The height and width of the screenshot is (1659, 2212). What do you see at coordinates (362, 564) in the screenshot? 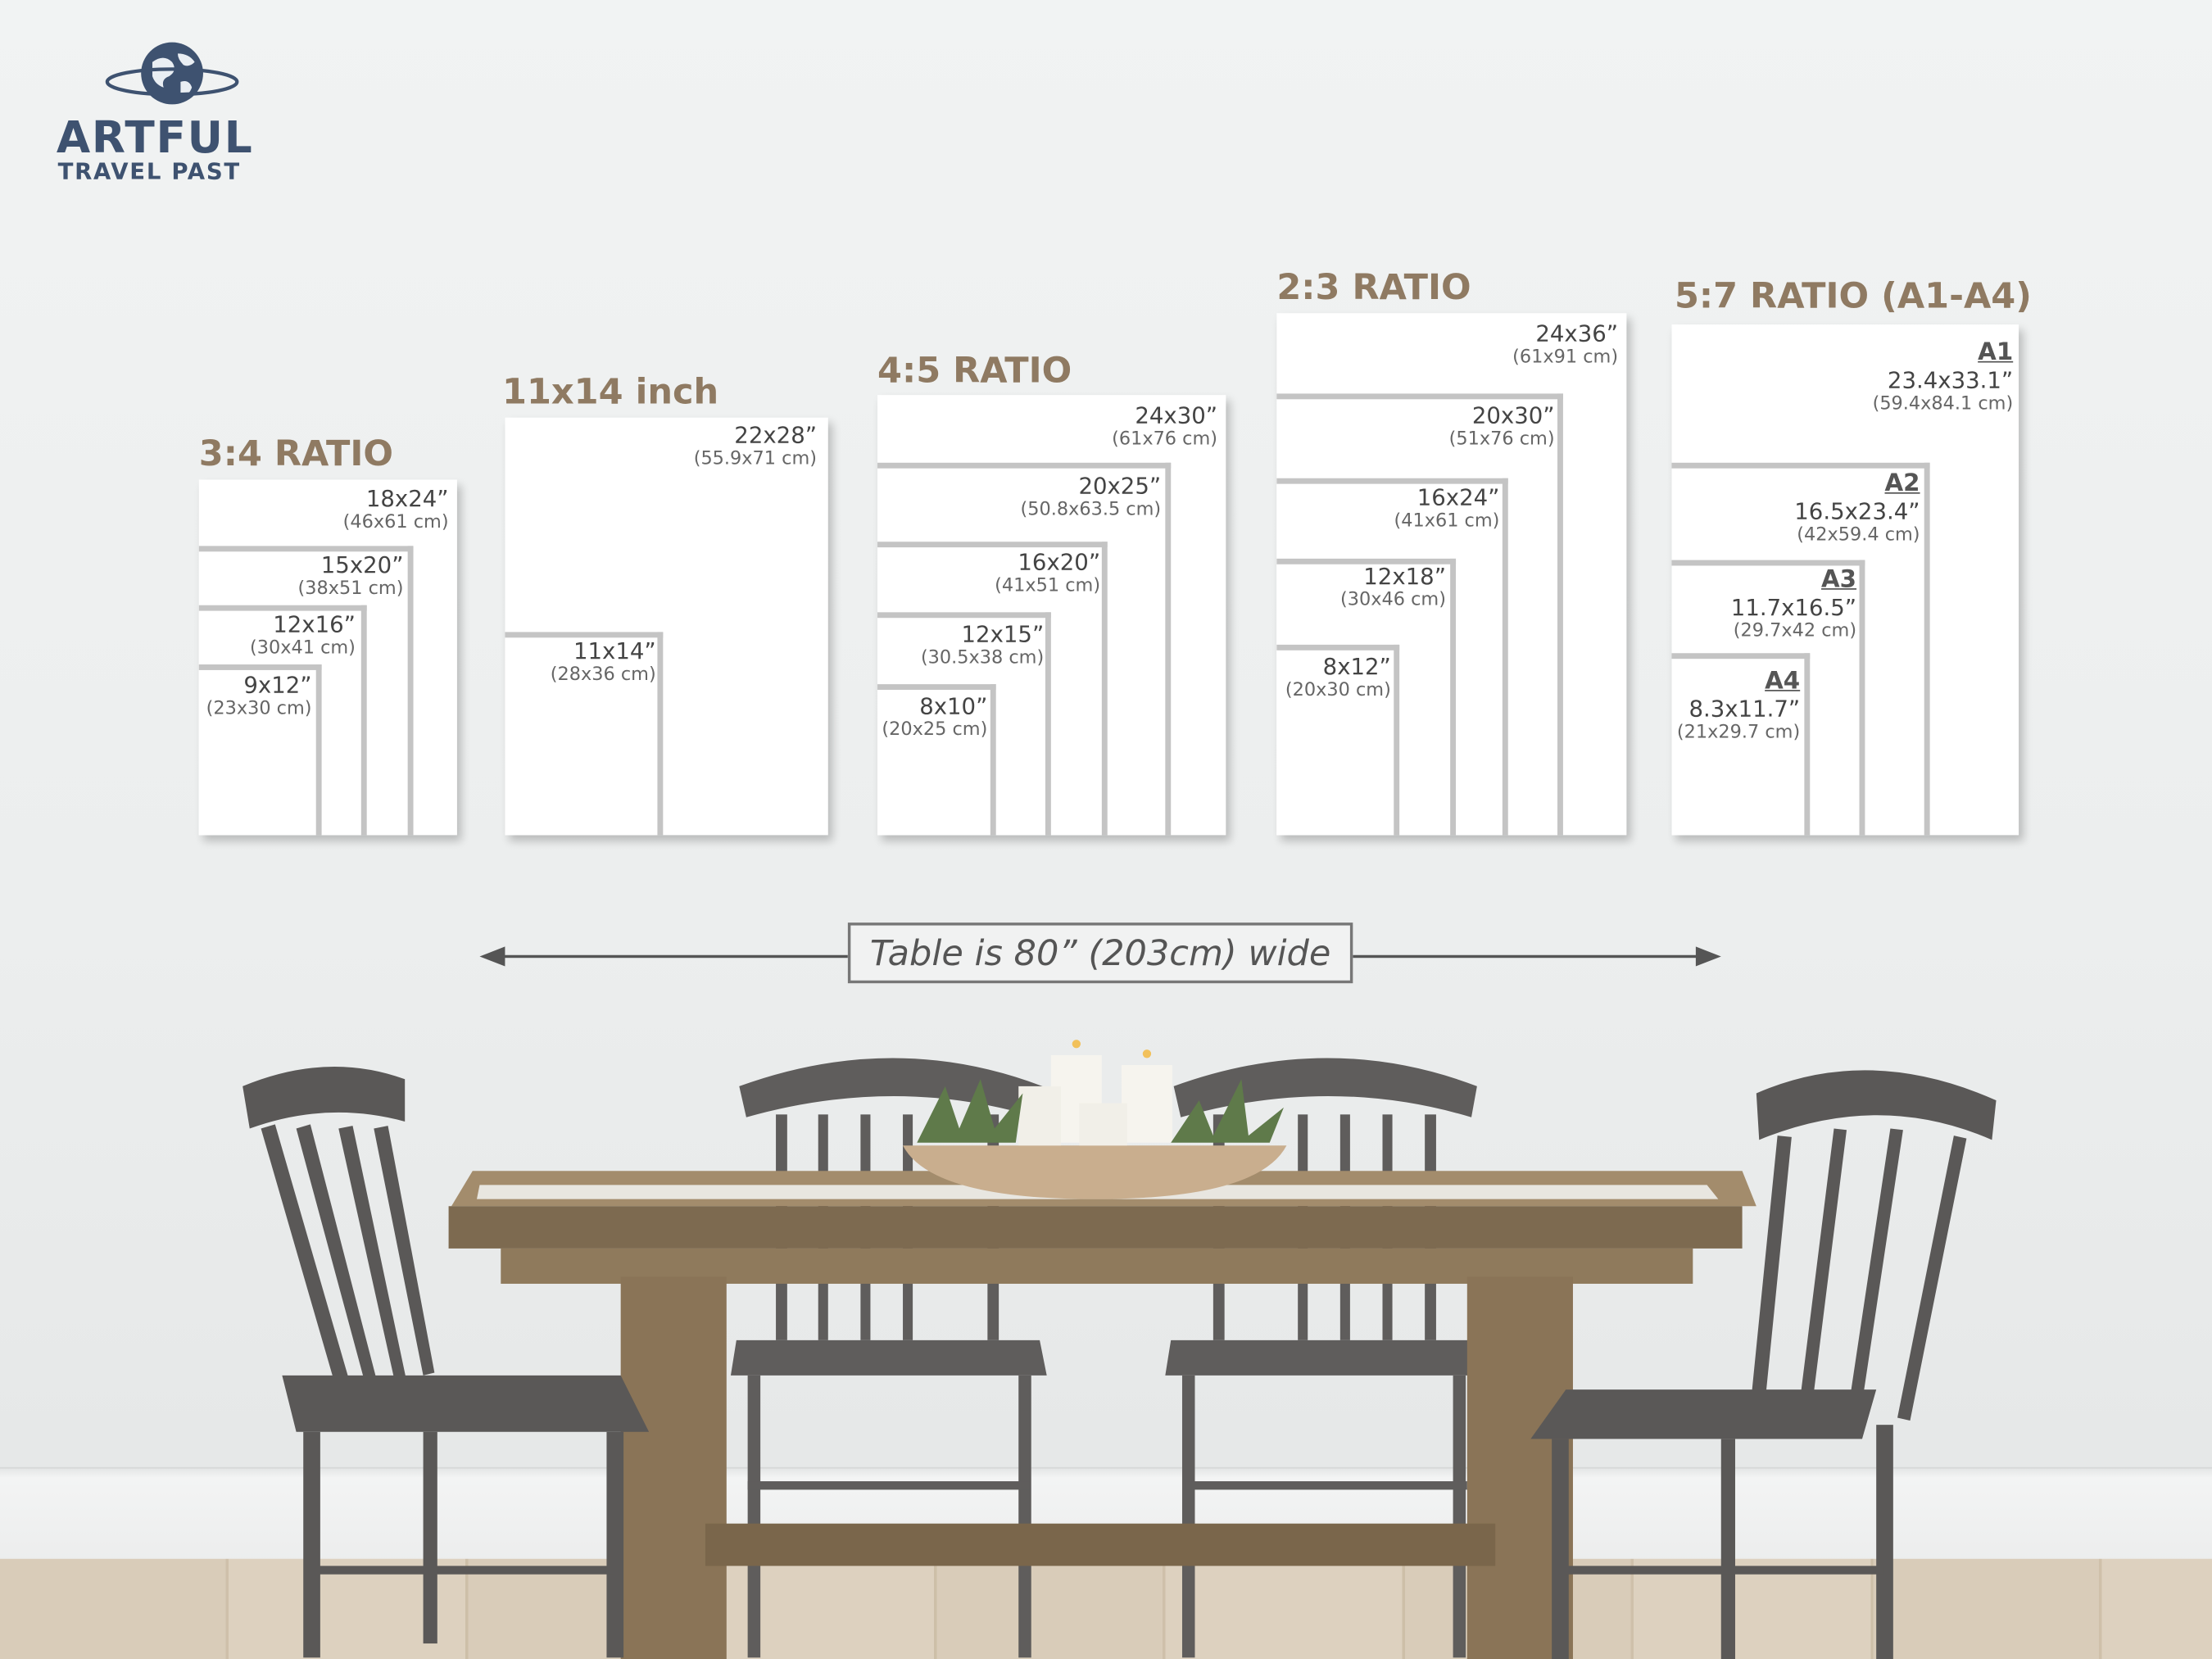
I see `size-inches: 15x20”` at bounding box center [362, 564].